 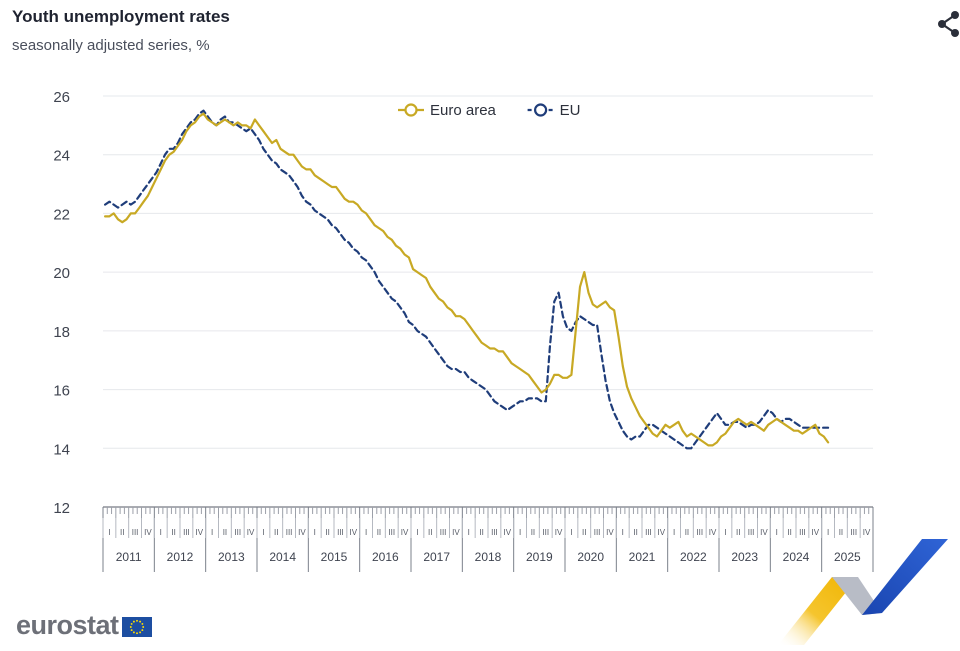 What do you see at coordinates (136, 626) in the screenshot?
I see `eu-flag-icon` at bounding box center [136, 626].